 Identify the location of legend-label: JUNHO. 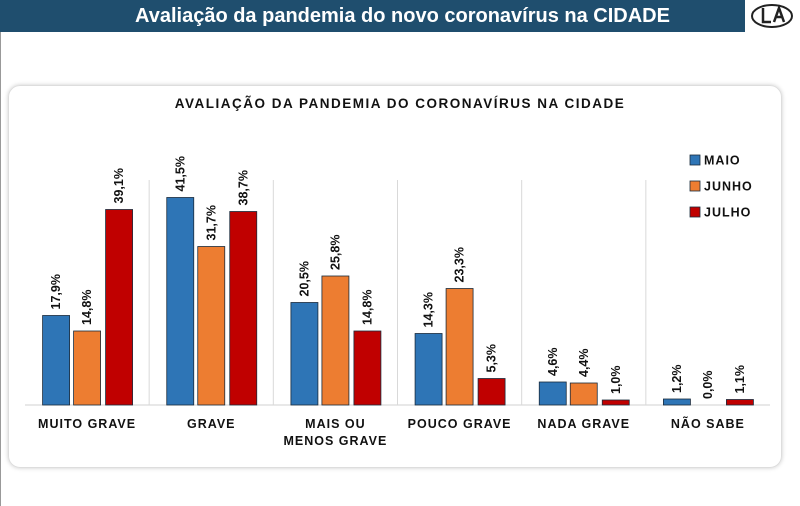
(728, 187).